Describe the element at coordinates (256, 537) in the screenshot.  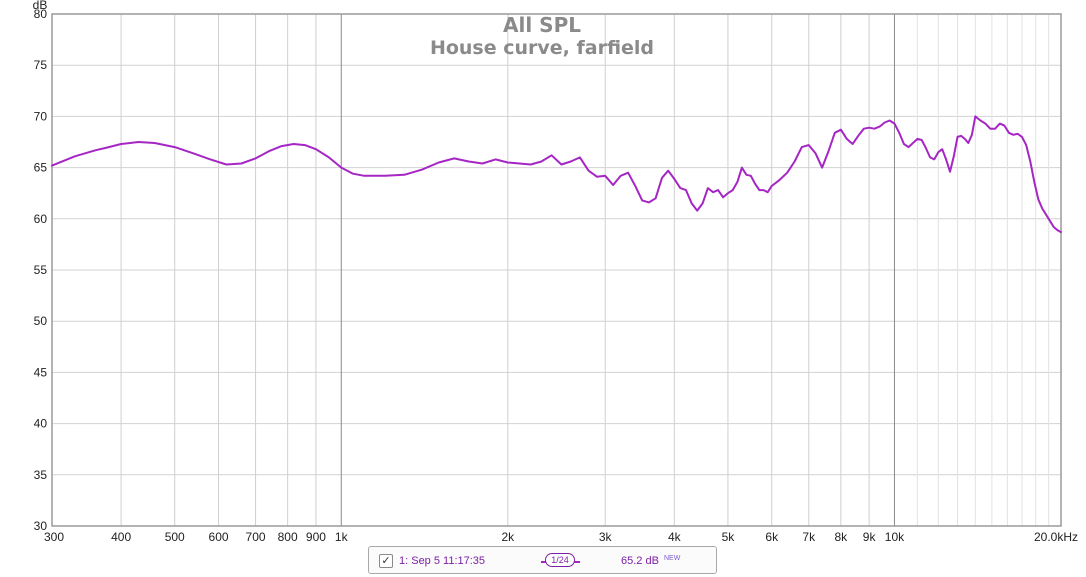
I see `x-tick-label: 700` at that location.